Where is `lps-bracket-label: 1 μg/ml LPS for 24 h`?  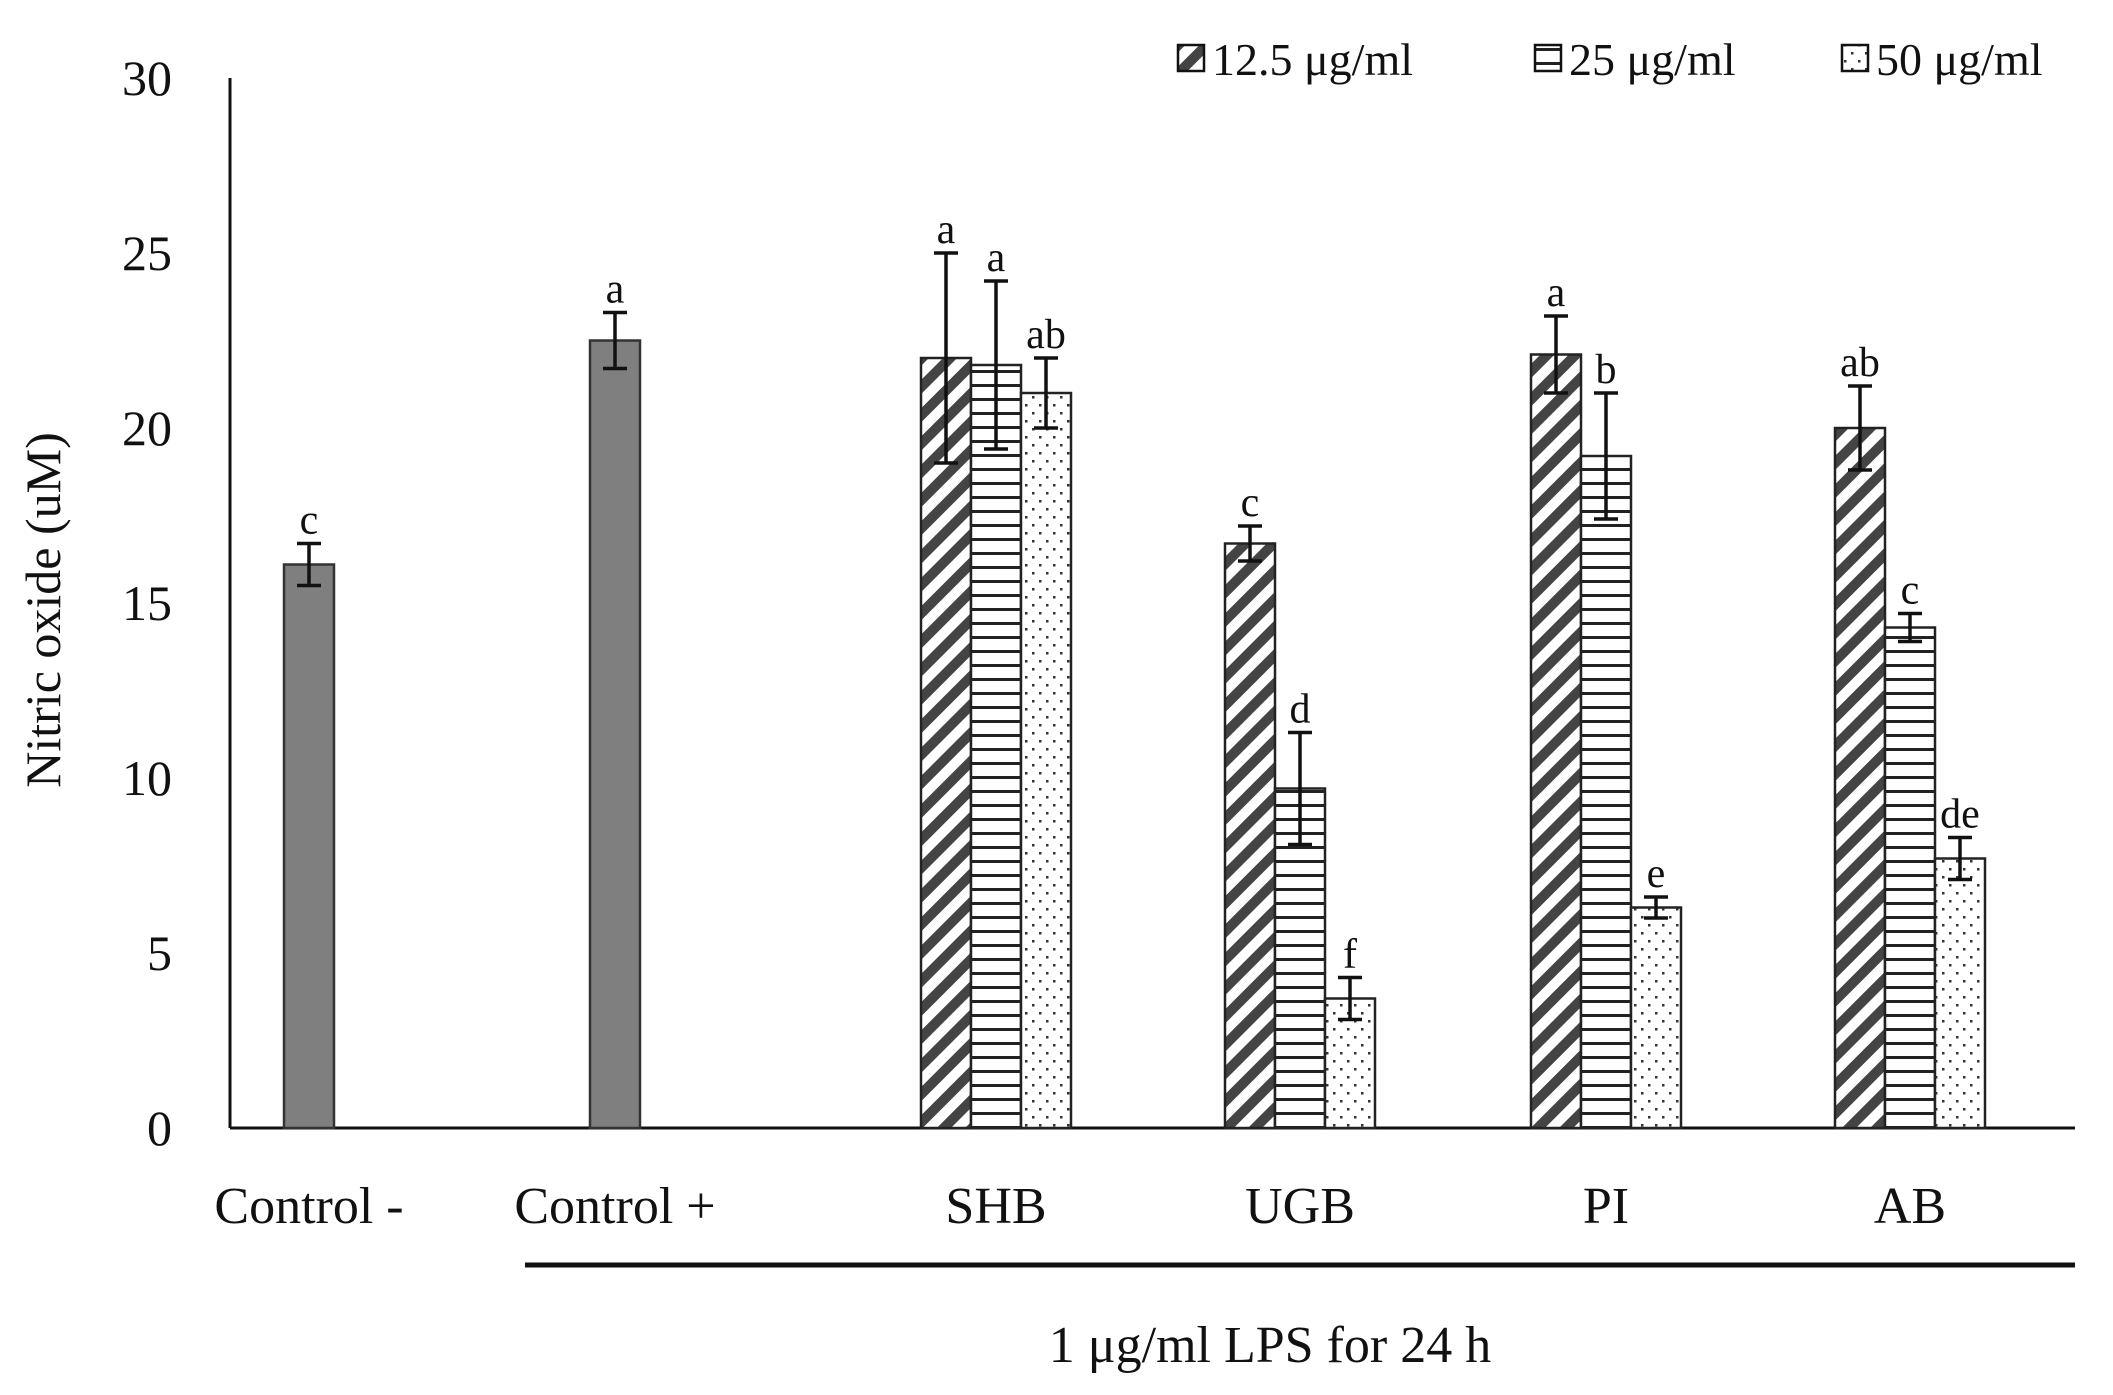 lps-bracket-label: 1 μg/ml LPS for 24 h is located at coordinates (1270, 1345).